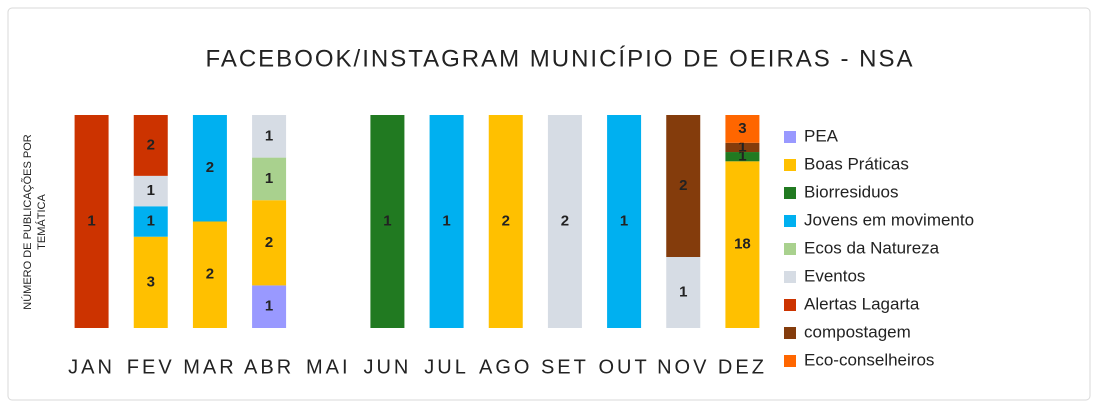  What do you see at coordinates (834, 275) in the screenshot?
I see `legend-label: Eventos` at bounding box center [834, 275].